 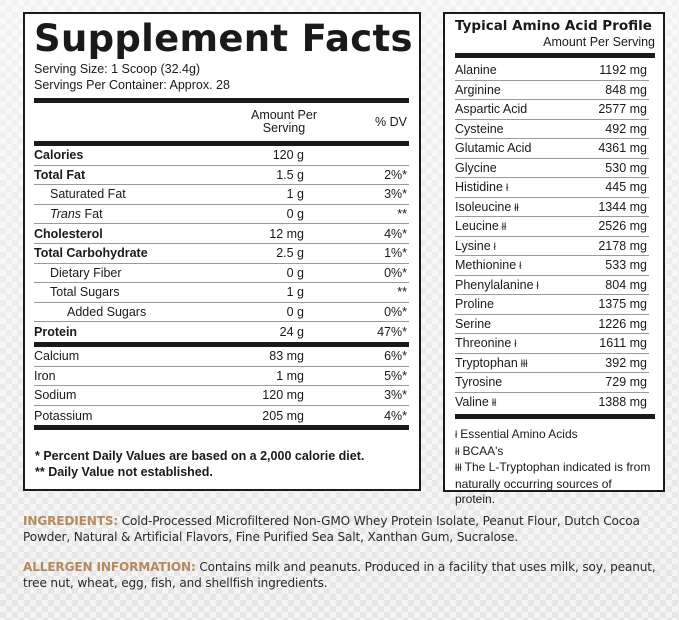 What do you see at coordinates (622, 226) in the screenshot?
I see `amino-amount: 2526 mg` at bounding box center [622, 226].